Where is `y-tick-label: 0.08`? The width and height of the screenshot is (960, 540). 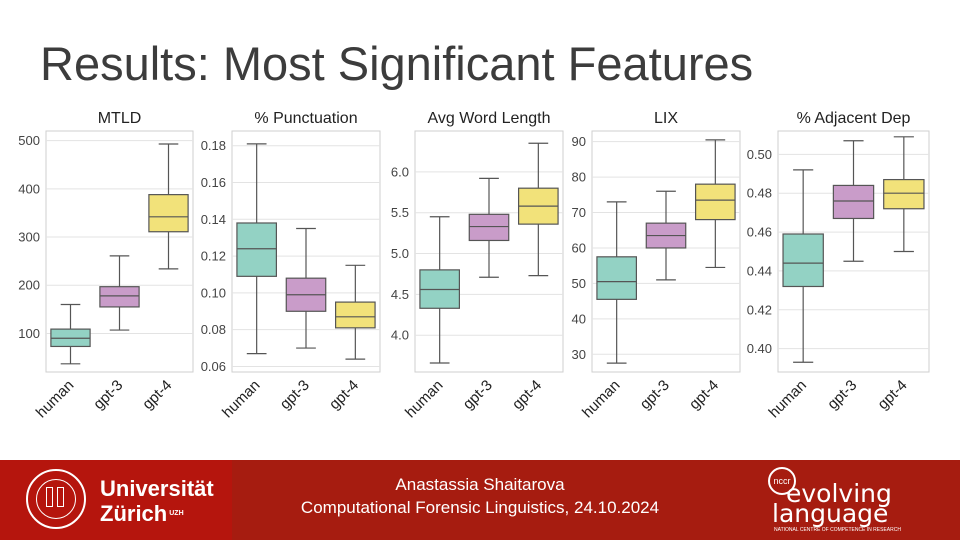 y-tick-label: 0.08 is located at coordinates (213, 329).